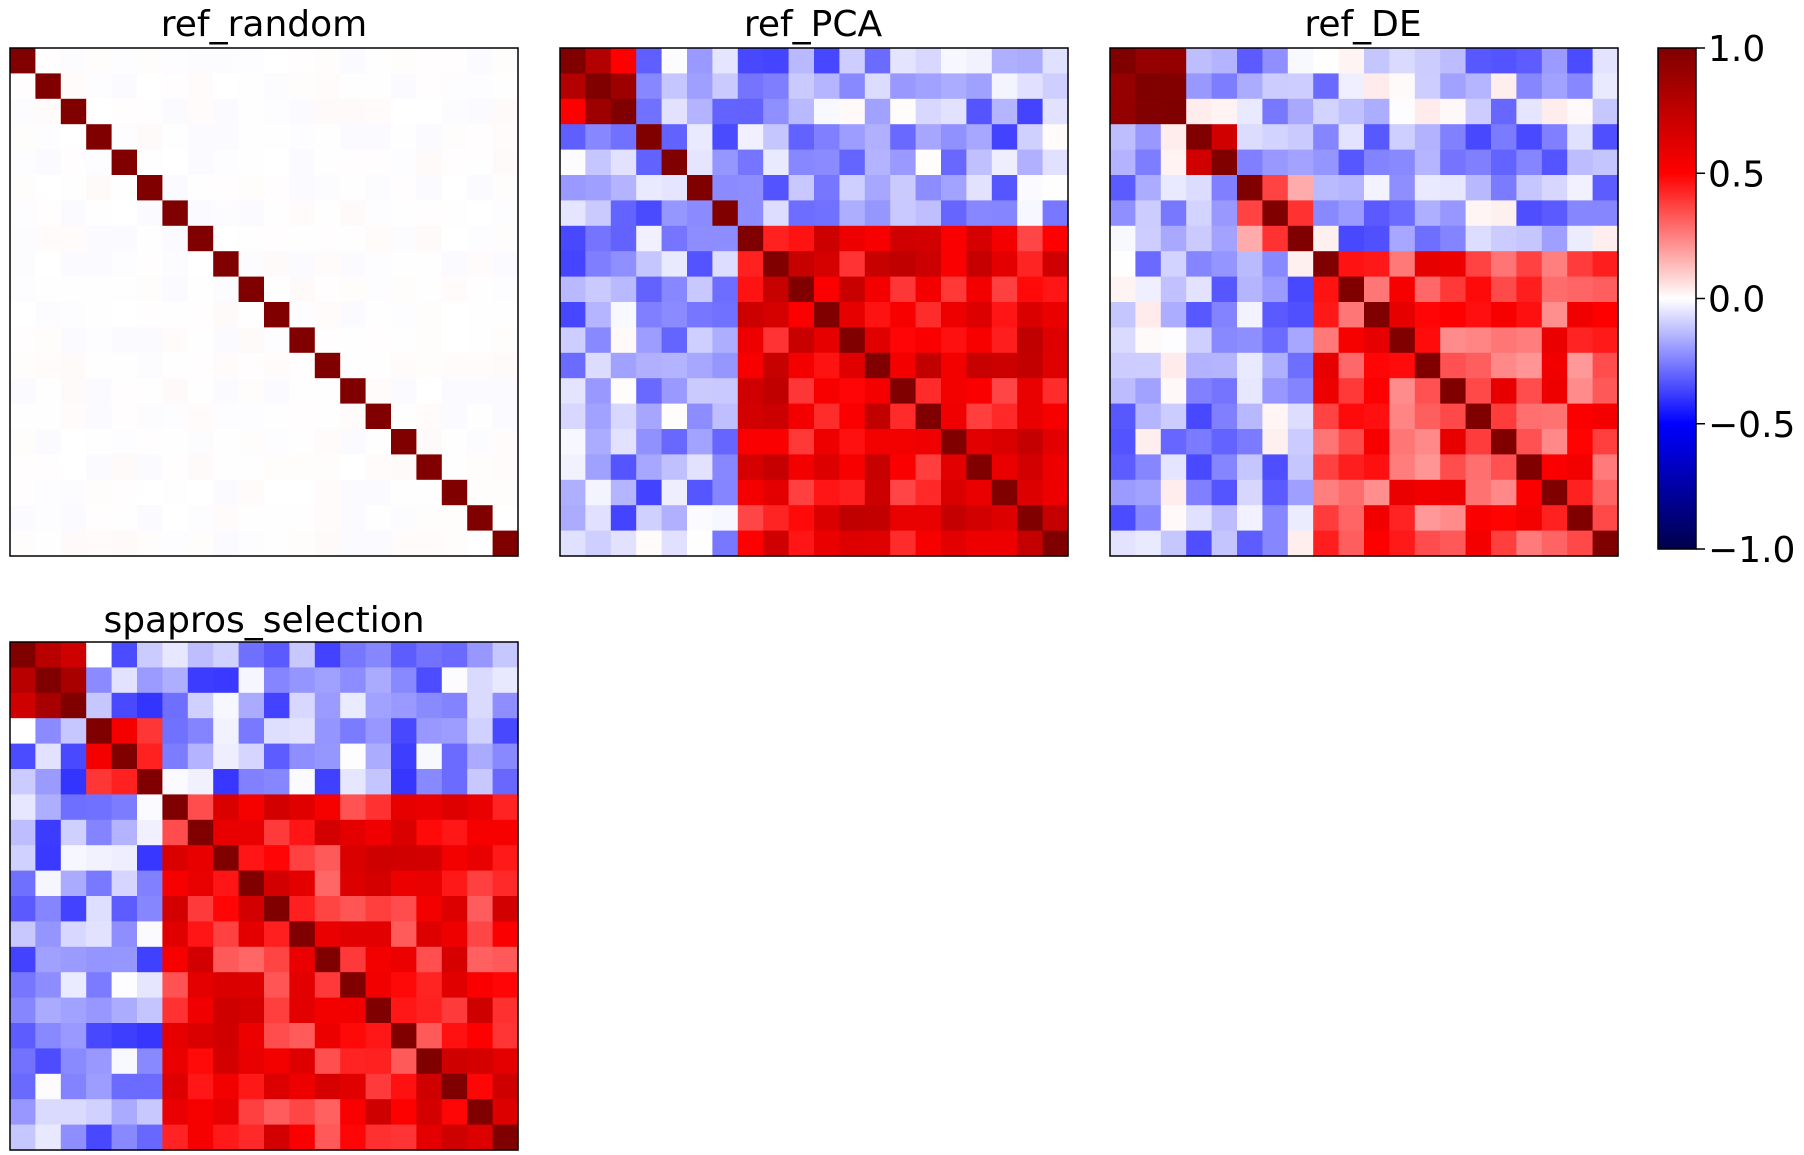 The image size is (1804, 1155). What do you see at coordinates (813, 24) in the screenshot?
I see `title-ref-pca: ref_PCA` at bounding box center [813, 24].